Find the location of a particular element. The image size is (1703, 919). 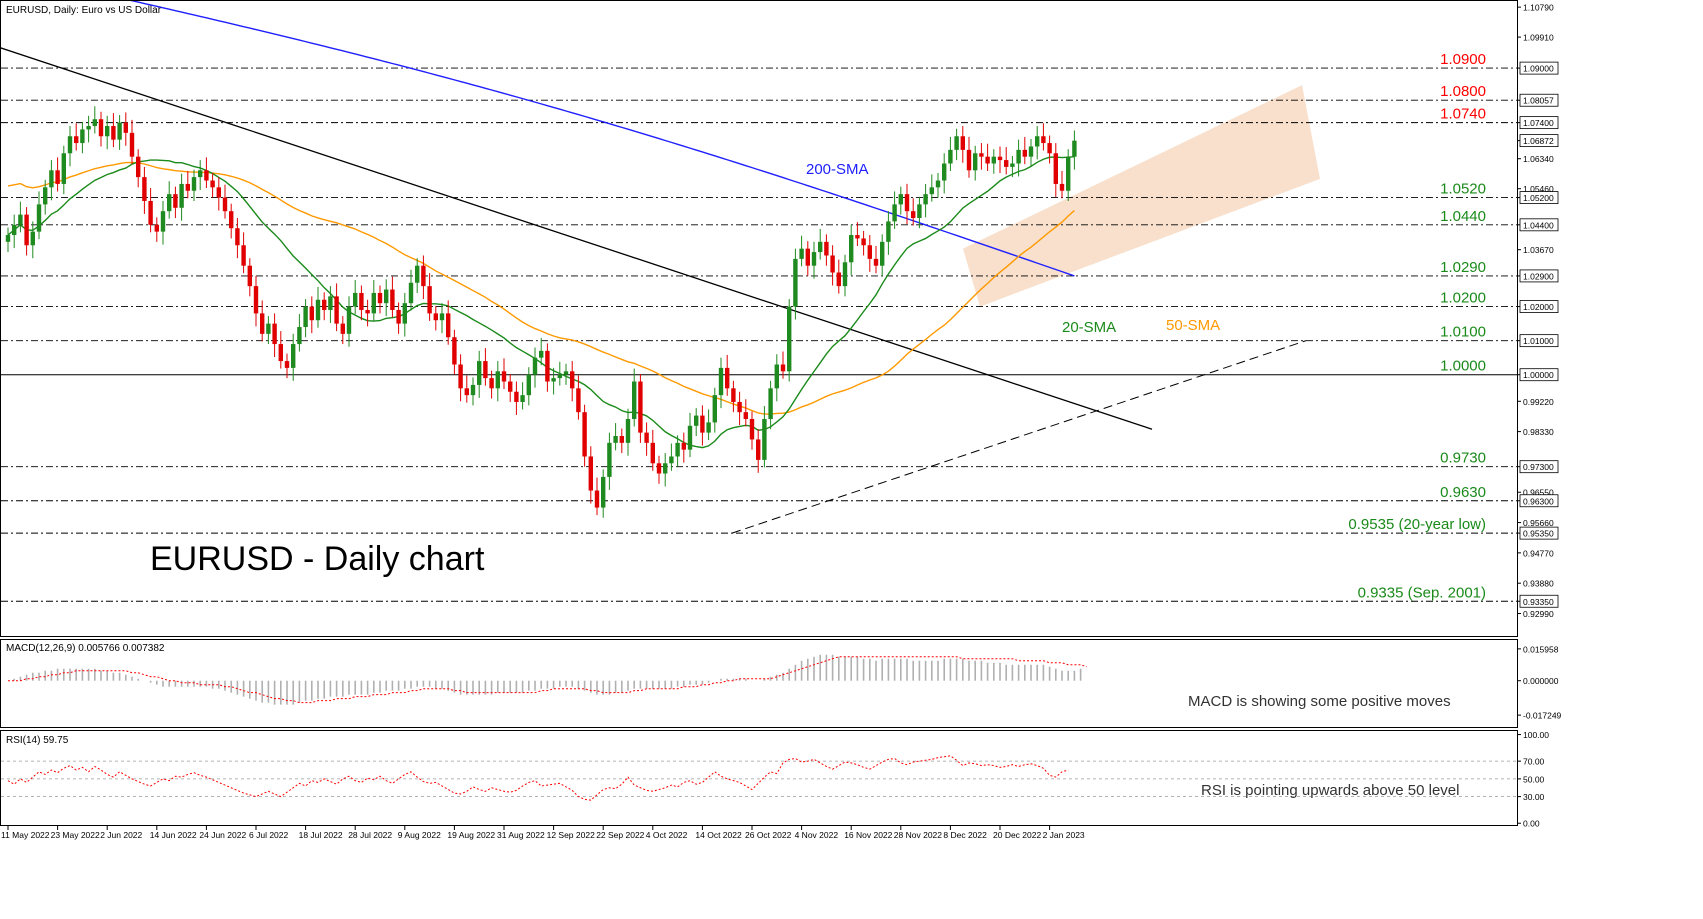

price-tick-label: 1.09910 is located at coordinates (1538, 38).